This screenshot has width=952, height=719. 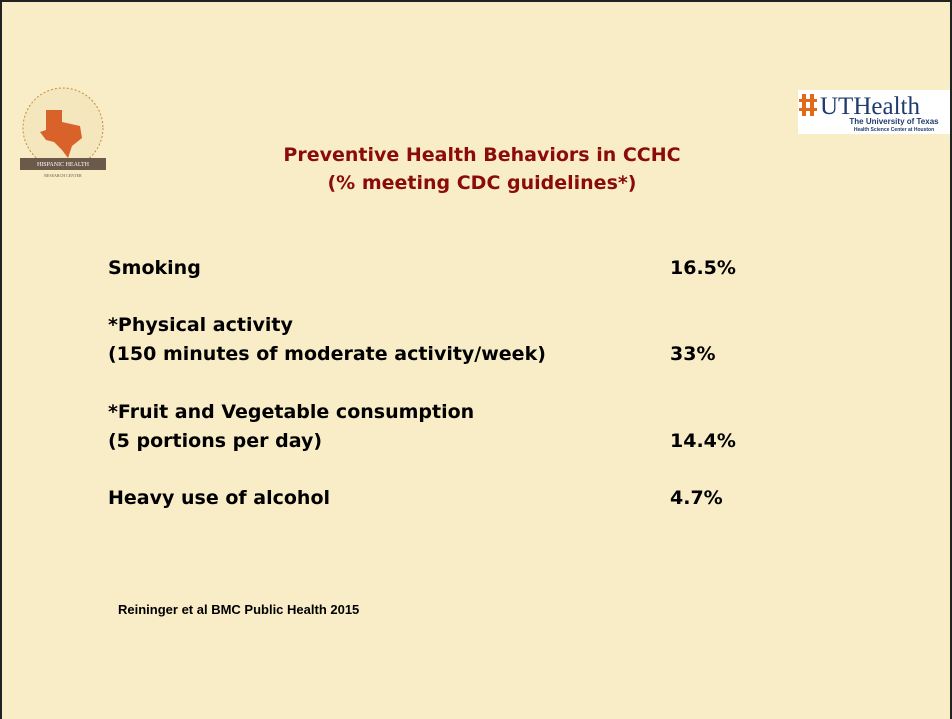 I want to click on logo-bg, so click(x=874, y=112).